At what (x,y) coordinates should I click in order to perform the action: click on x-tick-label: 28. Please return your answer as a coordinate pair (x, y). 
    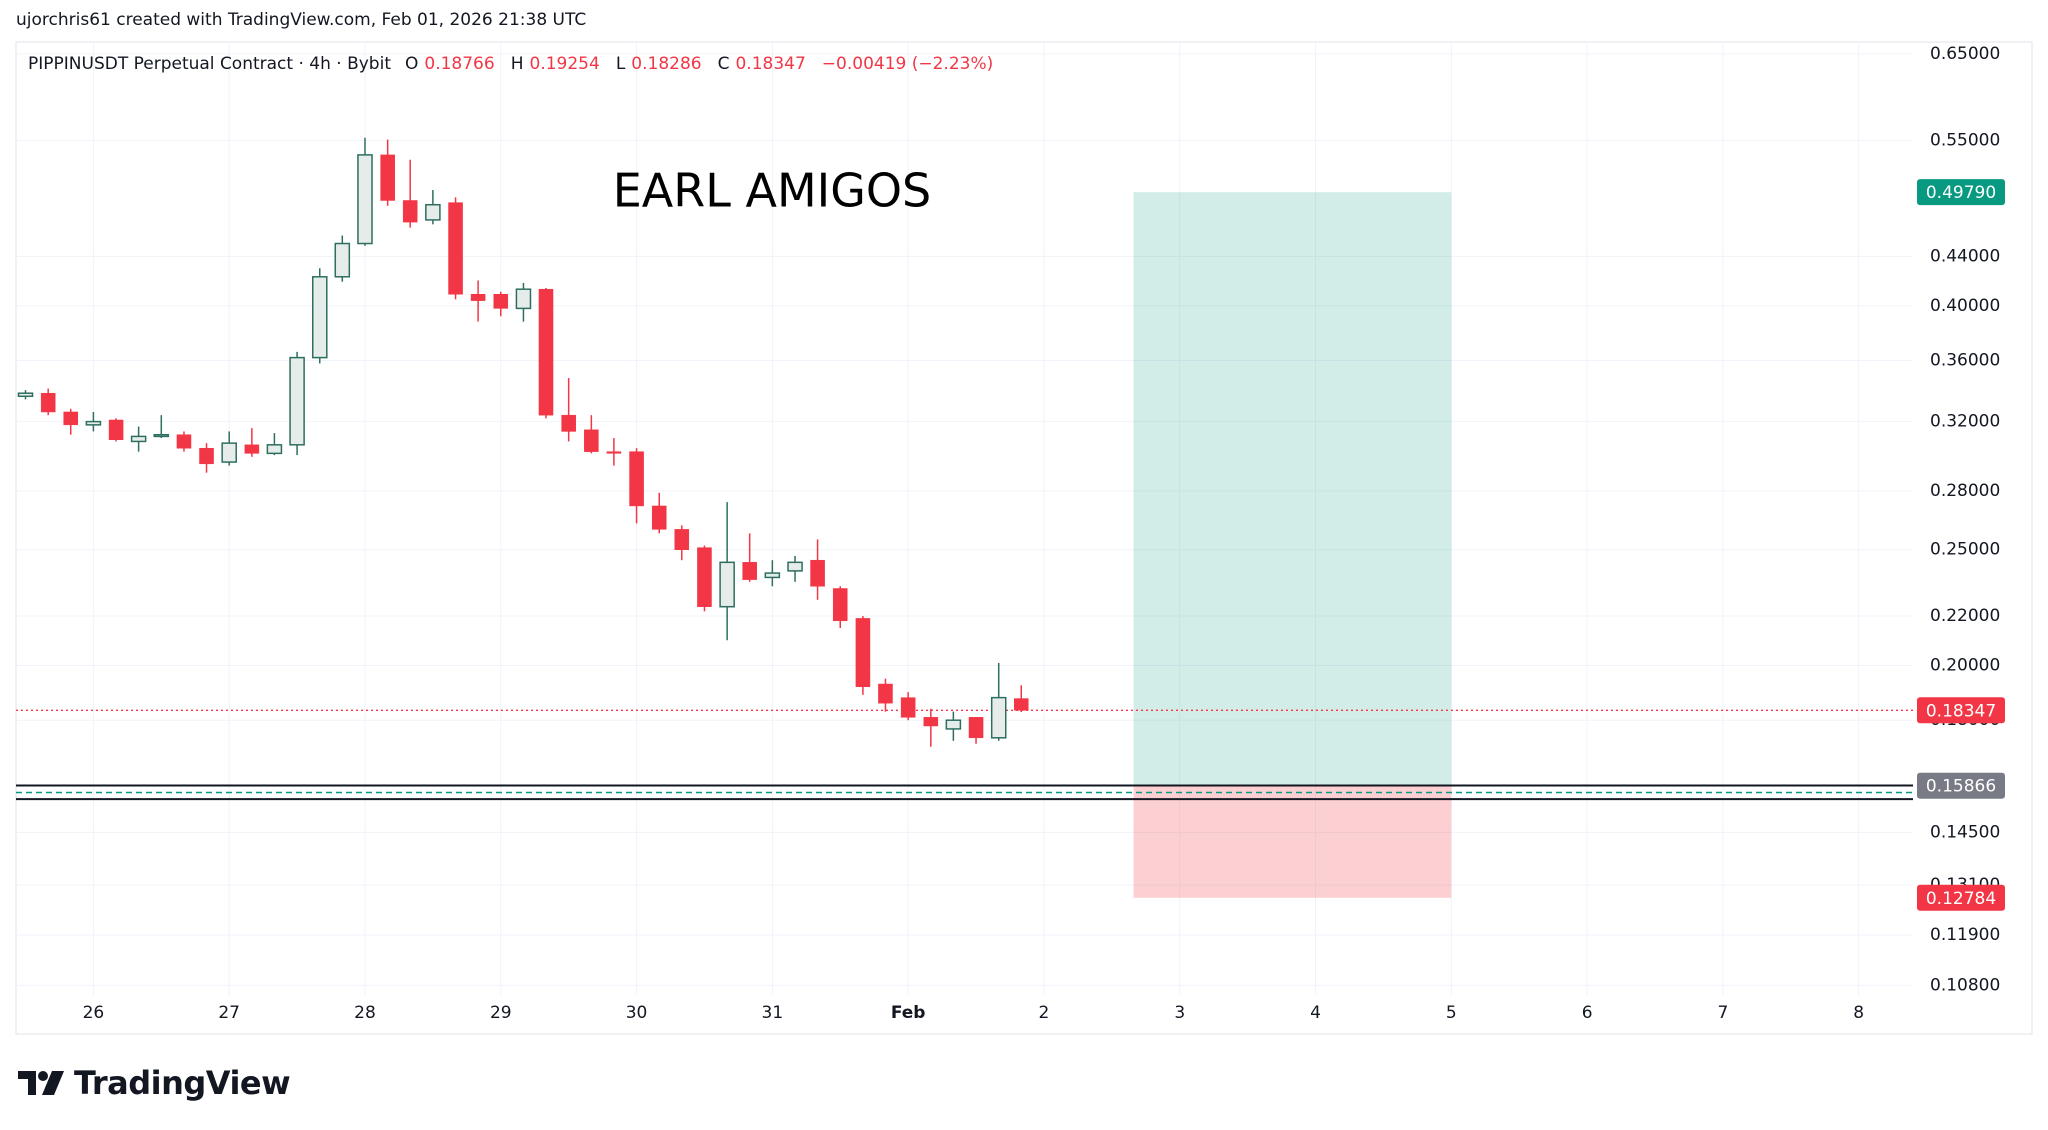
    Looking at the image, I should click on (365, 1013).